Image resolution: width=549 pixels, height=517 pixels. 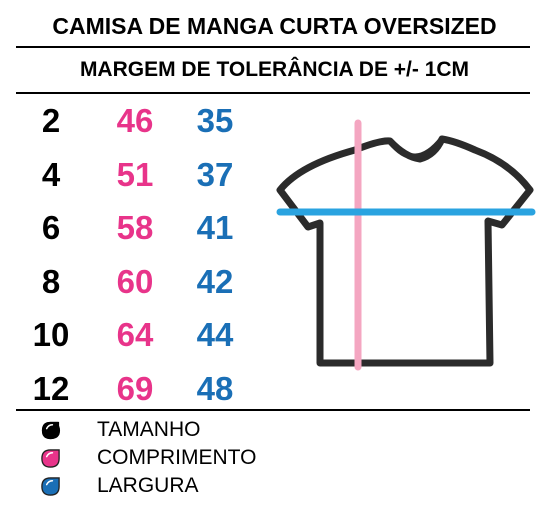 I want to click on legend-label: TAMANHO, so click(x=149, y=429).